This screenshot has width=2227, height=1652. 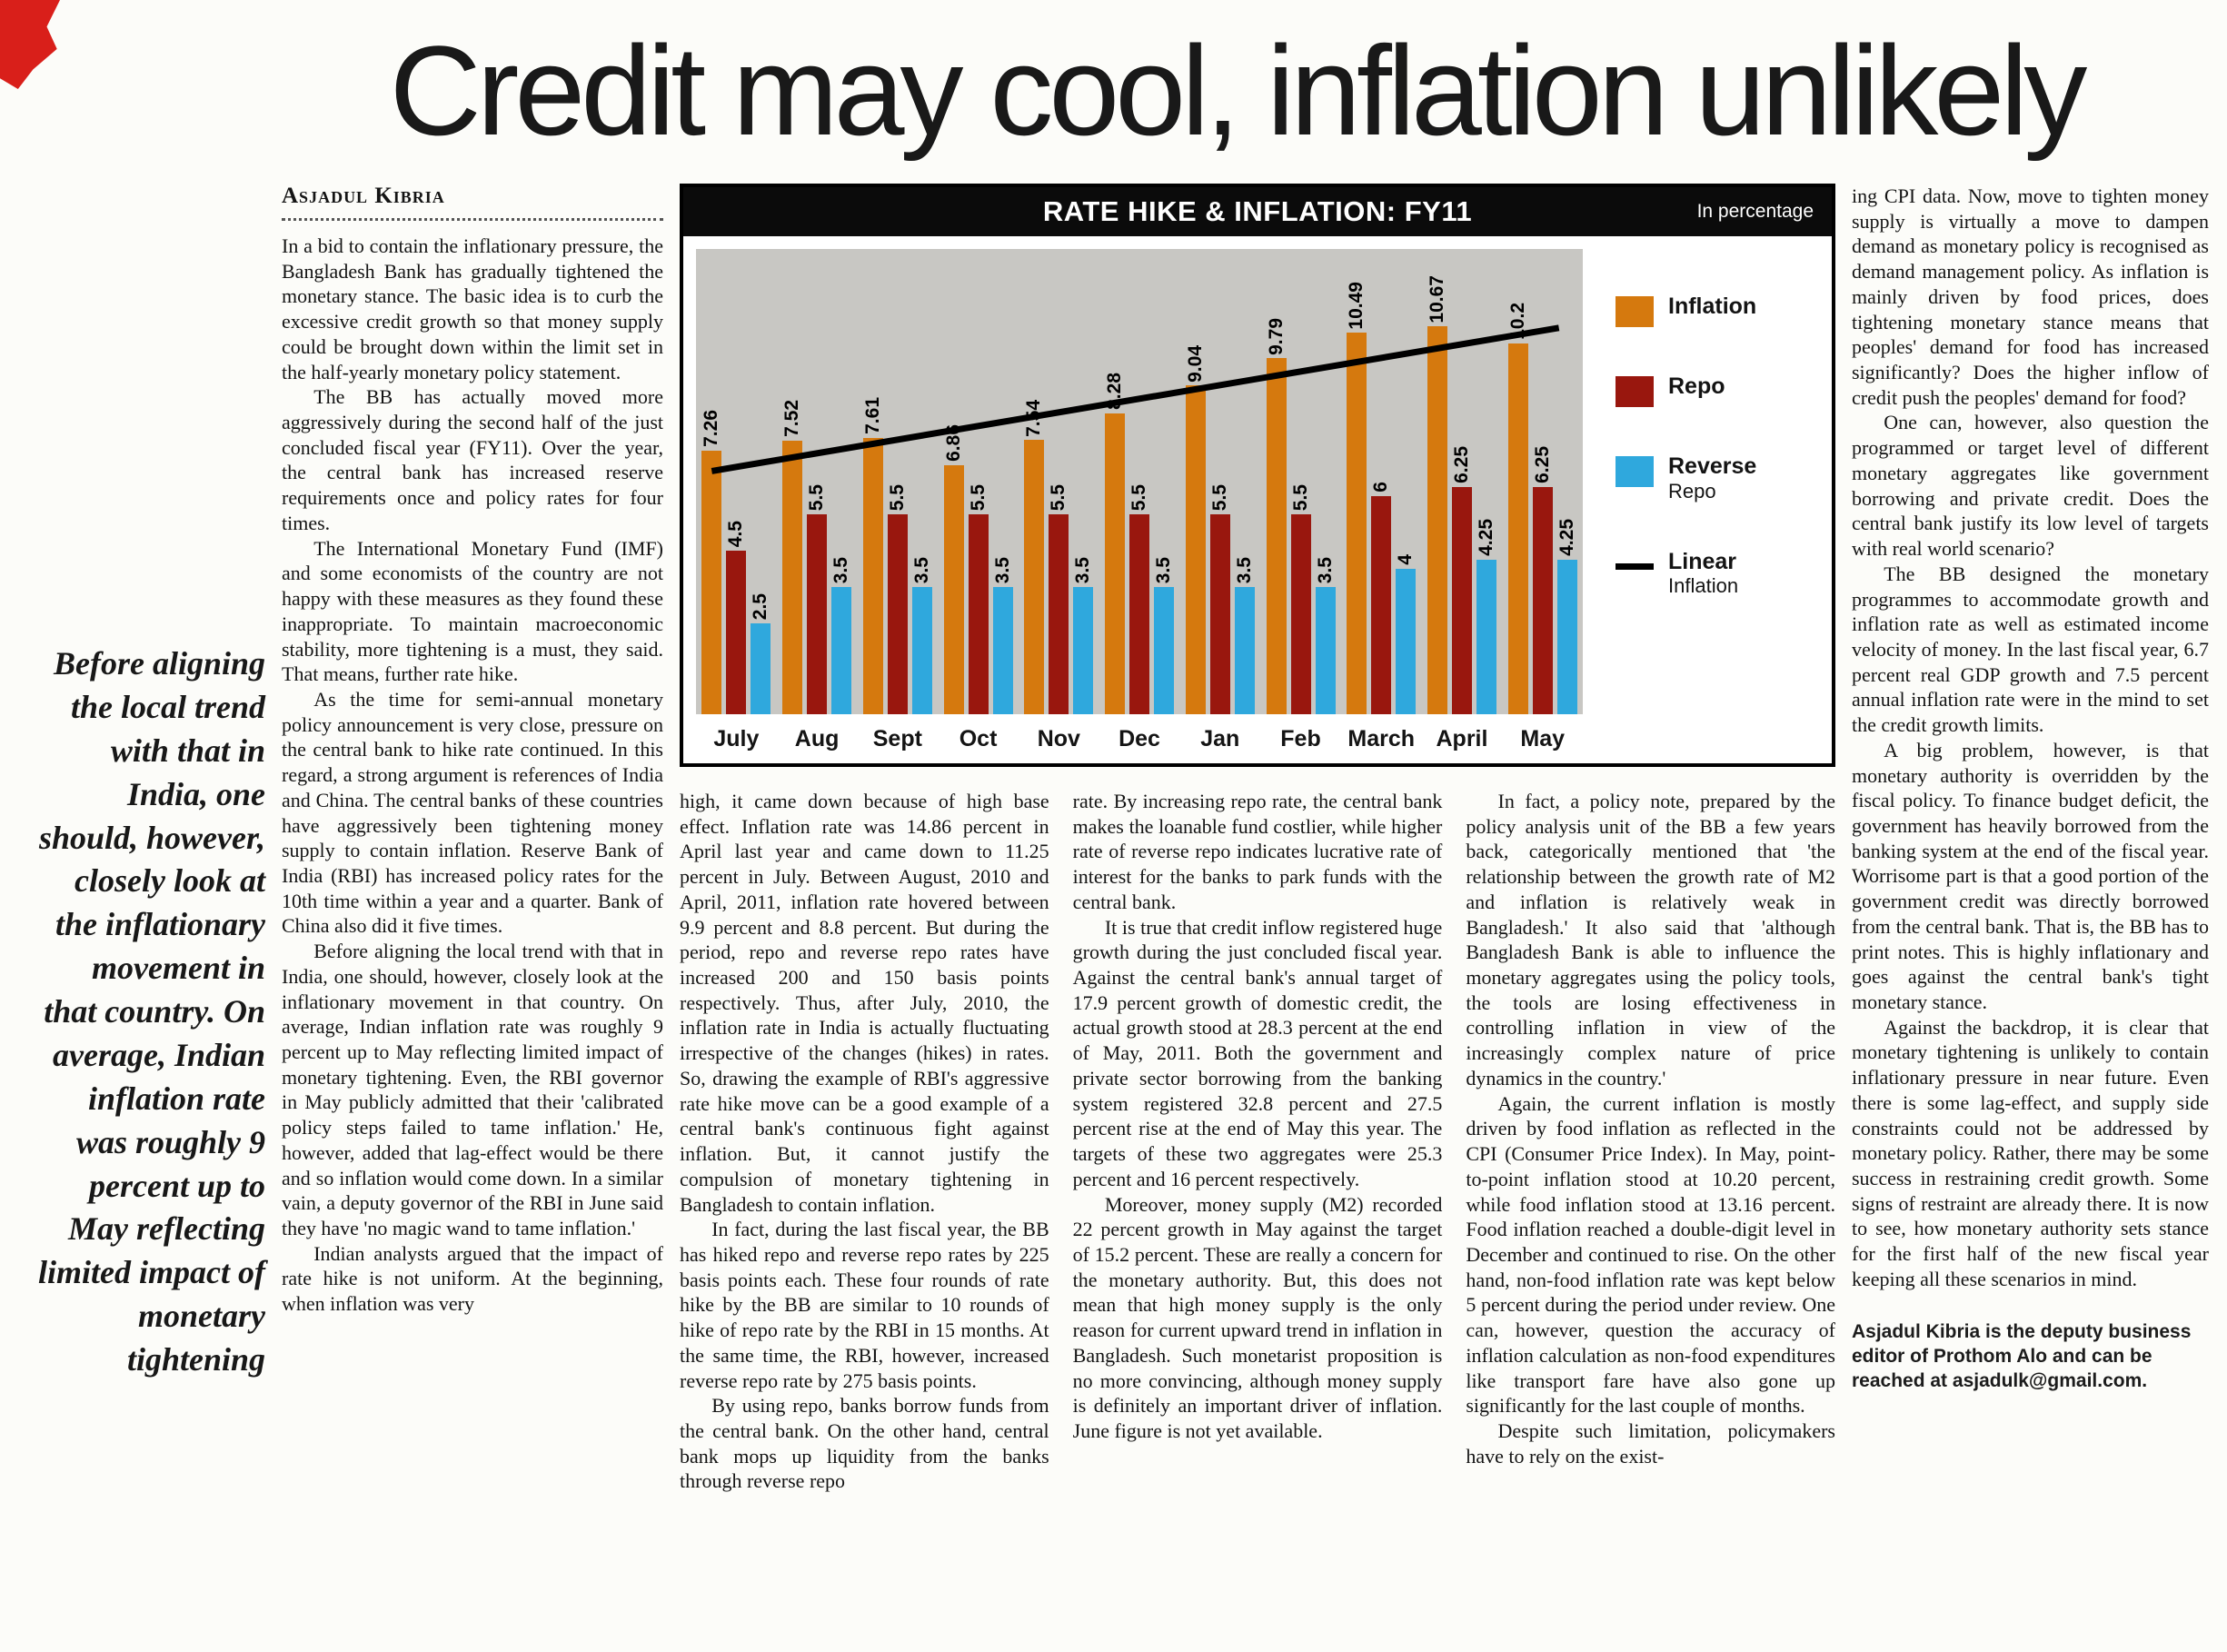 What do you see at coordinates (1406, 559) in the screenshot?
I see `bar-value-label: 4` at bounding box center [1406, 559].